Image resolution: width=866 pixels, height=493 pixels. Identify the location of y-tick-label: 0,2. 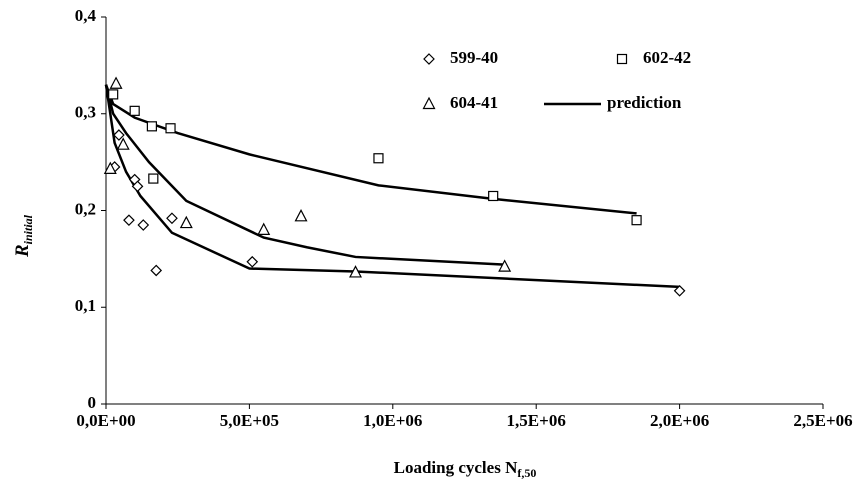
(85, 208).